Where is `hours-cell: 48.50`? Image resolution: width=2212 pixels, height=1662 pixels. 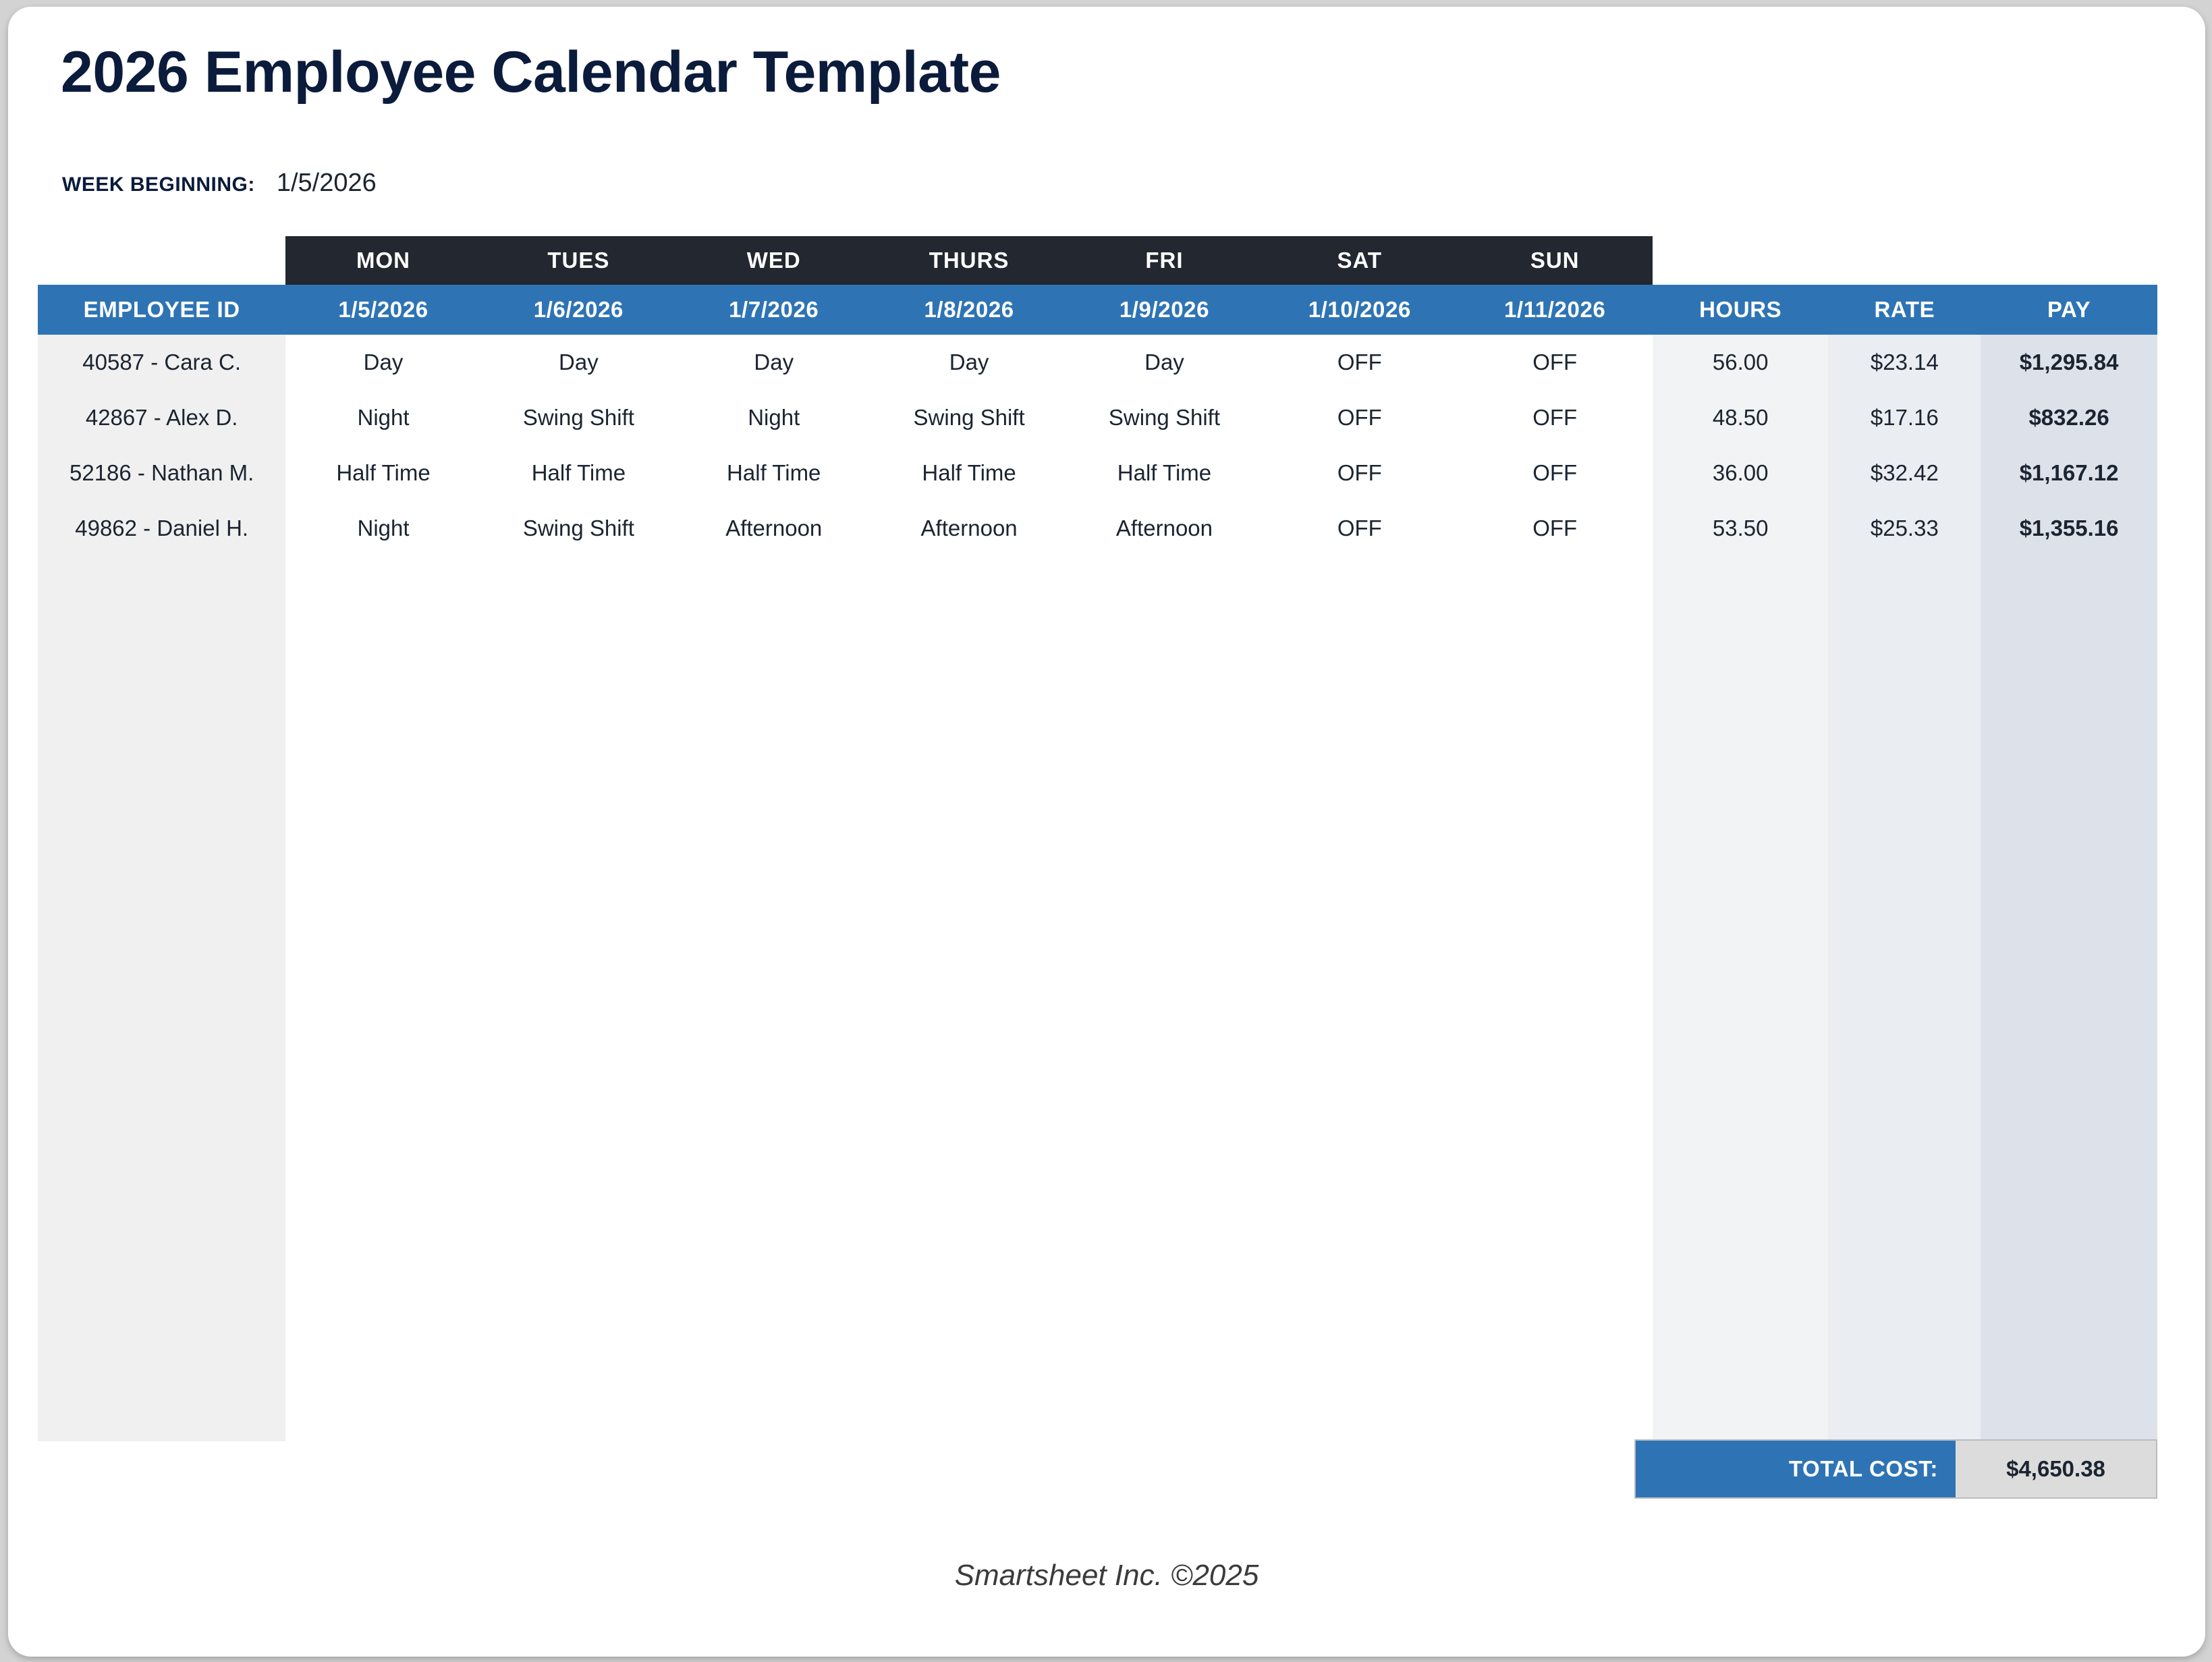
hours-cell: 48.50 is located at coordinates (1740, 418).